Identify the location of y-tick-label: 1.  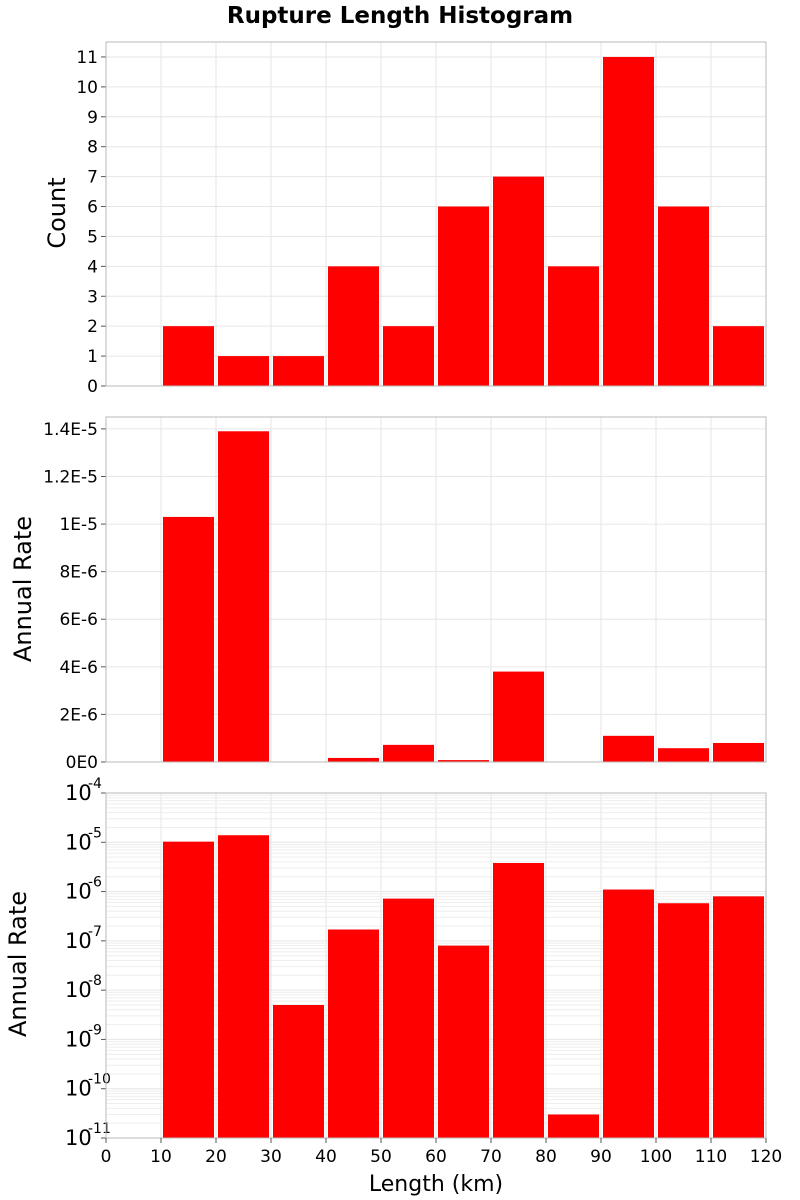
(92, 357).